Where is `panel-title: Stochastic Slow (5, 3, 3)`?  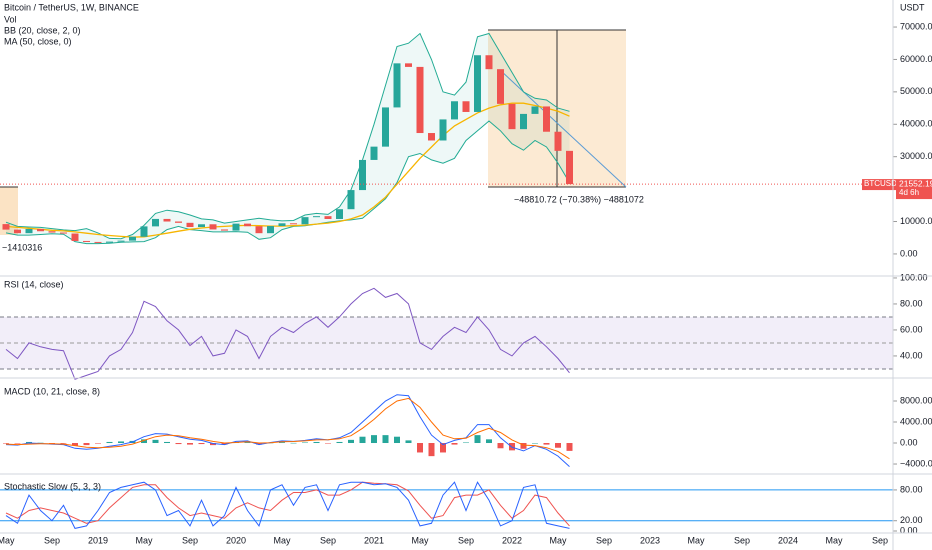 panel-title: Stochastic Slow (5, 3, 3) is located at coordinates (52, 486).